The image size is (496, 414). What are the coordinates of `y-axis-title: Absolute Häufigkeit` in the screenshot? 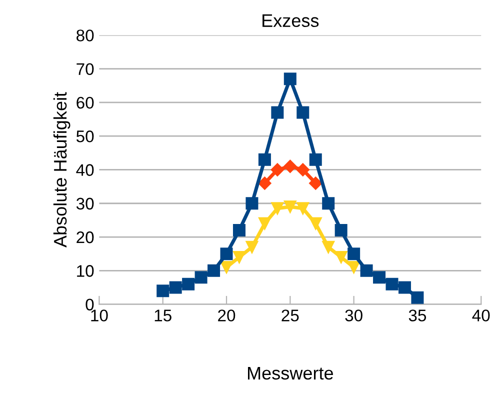 It's located at (61, 170).